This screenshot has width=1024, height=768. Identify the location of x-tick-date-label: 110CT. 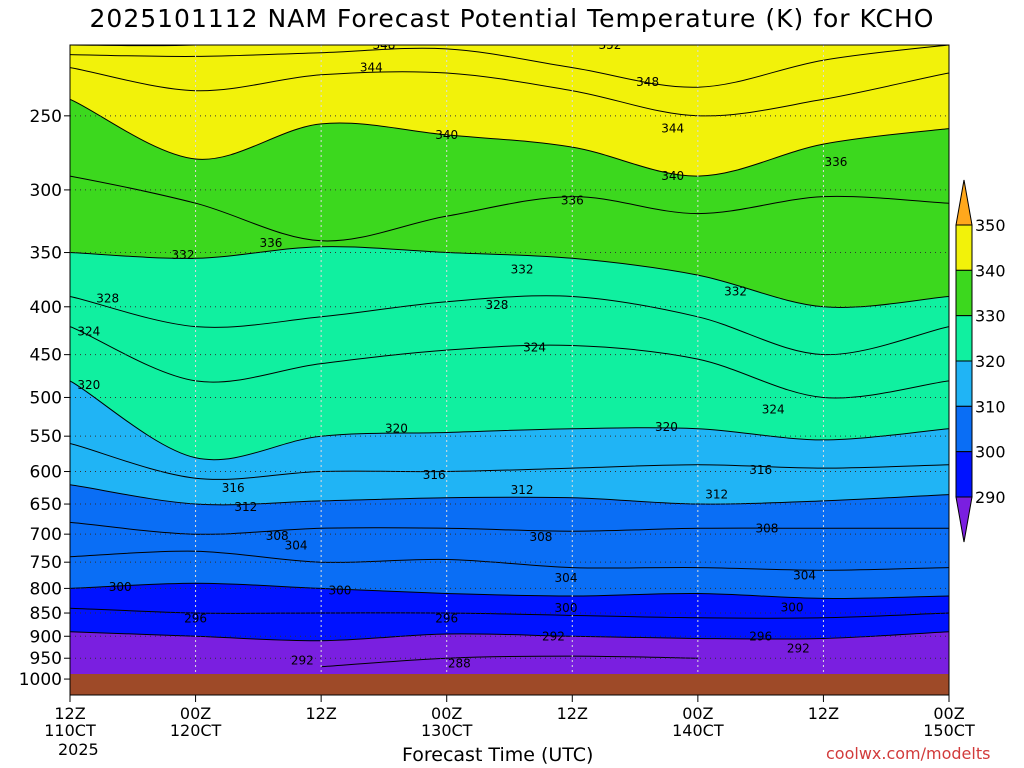
(70, 730).